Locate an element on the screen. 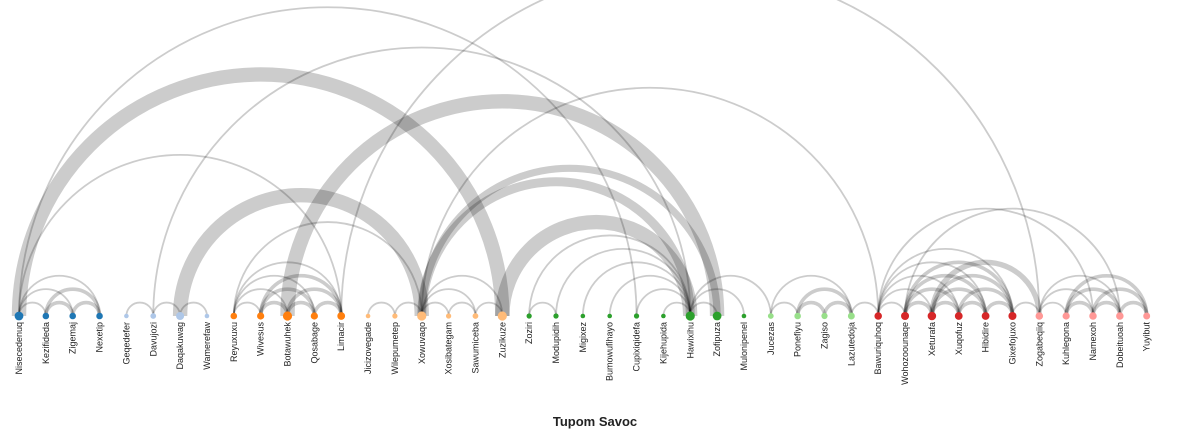 Image resolution: width=1179 pixels, height=435 pixels. node-label: Zoziri is located at coordinates (529, 333).